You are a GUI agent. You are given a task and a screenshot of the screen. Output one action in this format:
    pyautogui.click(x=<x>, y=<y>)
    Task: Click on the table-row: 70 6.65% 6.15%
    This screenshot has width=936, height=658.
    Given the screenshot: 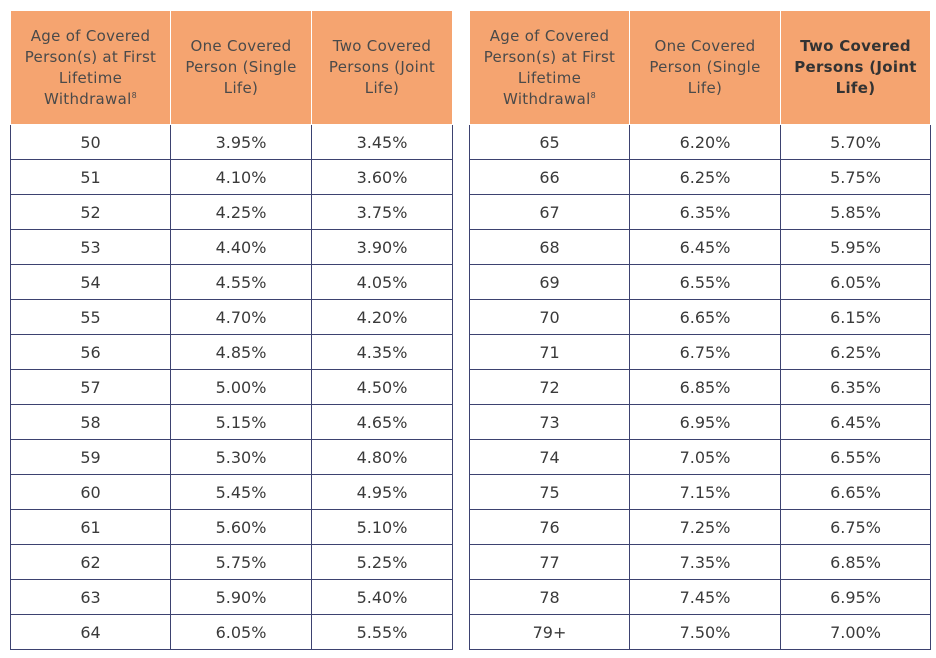 What is the action you would take?
    pyautogui.click(x=700, y=317)
    